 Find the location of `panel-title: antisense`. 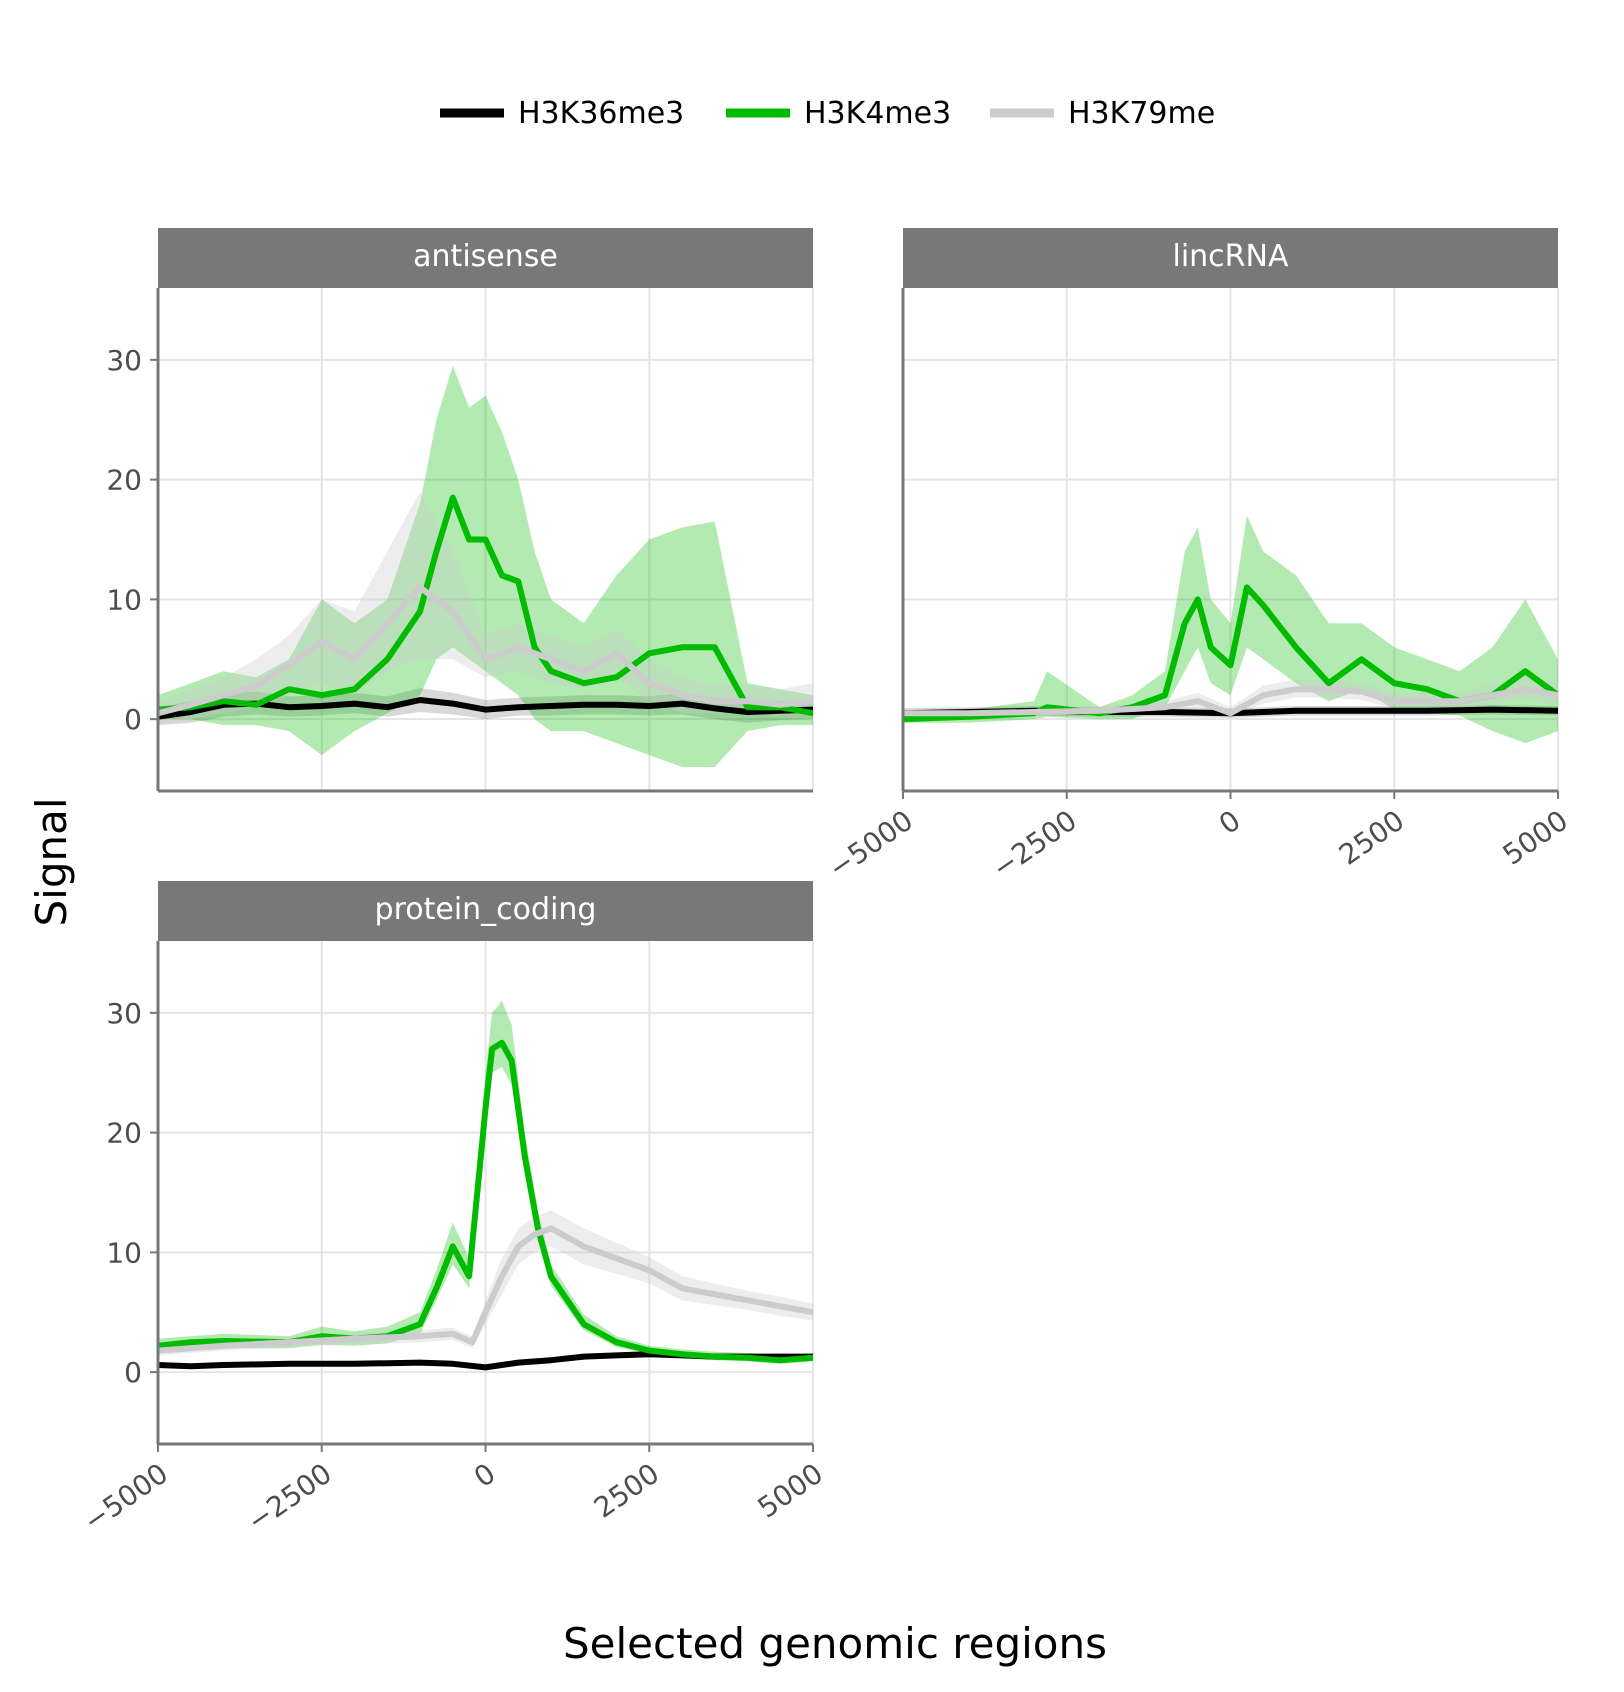

panel-title: antisense is located at coordinates (485, 256).